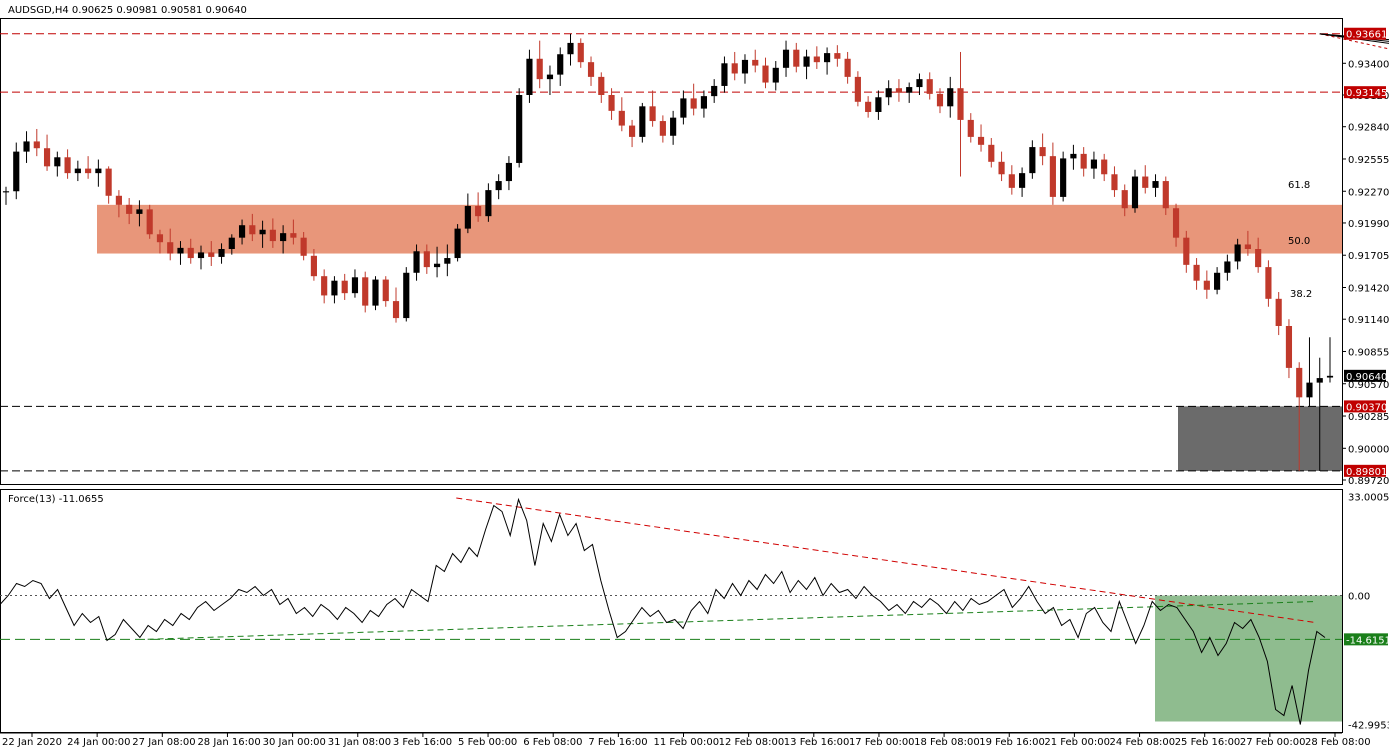  I want to click on fib-fan-line-38.2, so click(1354, 38).